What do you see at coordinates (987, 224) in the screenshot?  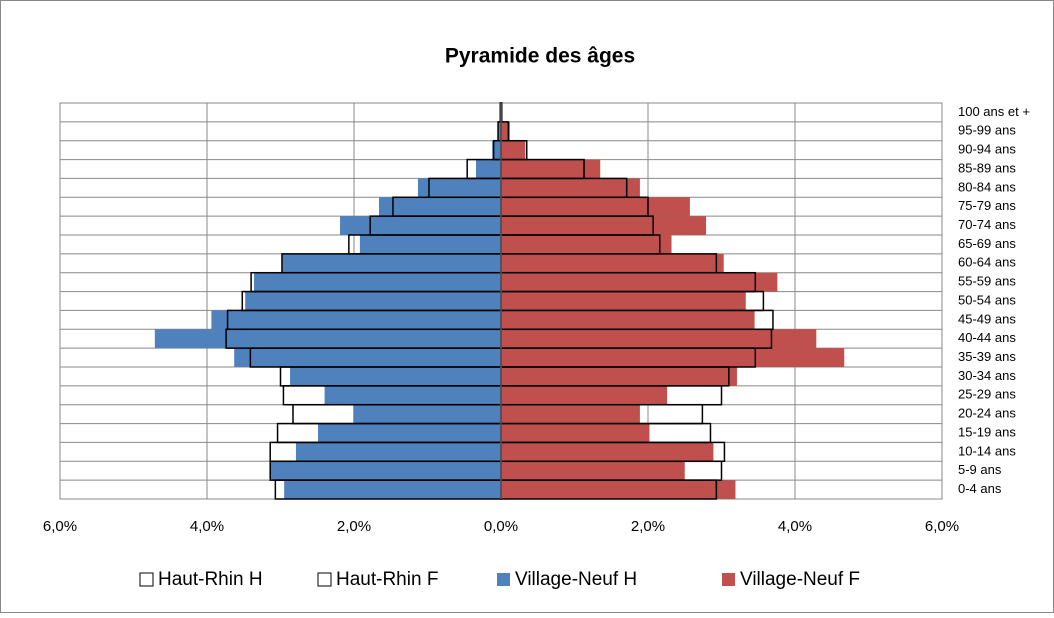 I see `y-tick-label: 70-74 ans` at bounding box center [987, 224].